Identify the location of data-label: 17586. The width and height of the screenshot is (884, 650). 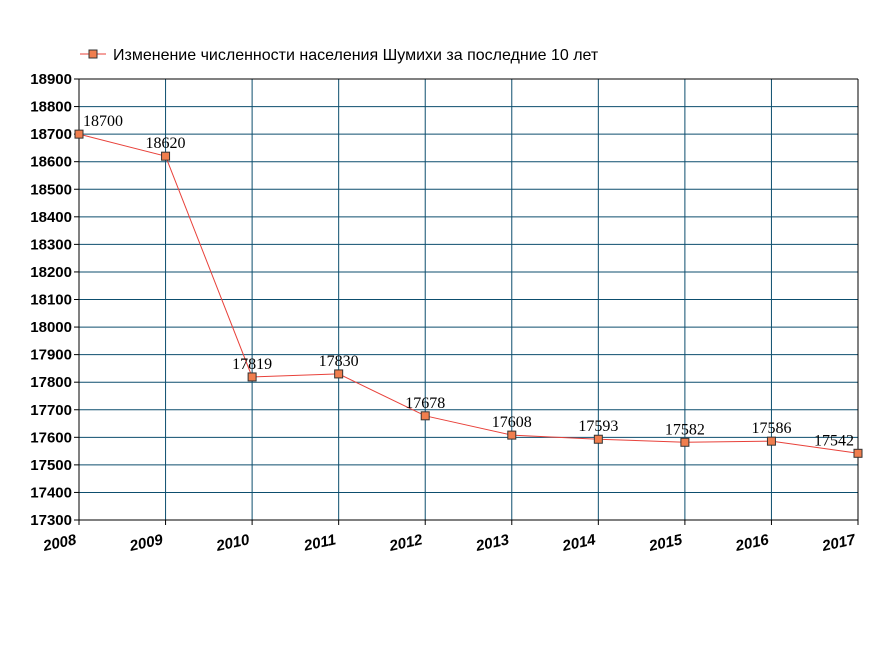
(771, 428).